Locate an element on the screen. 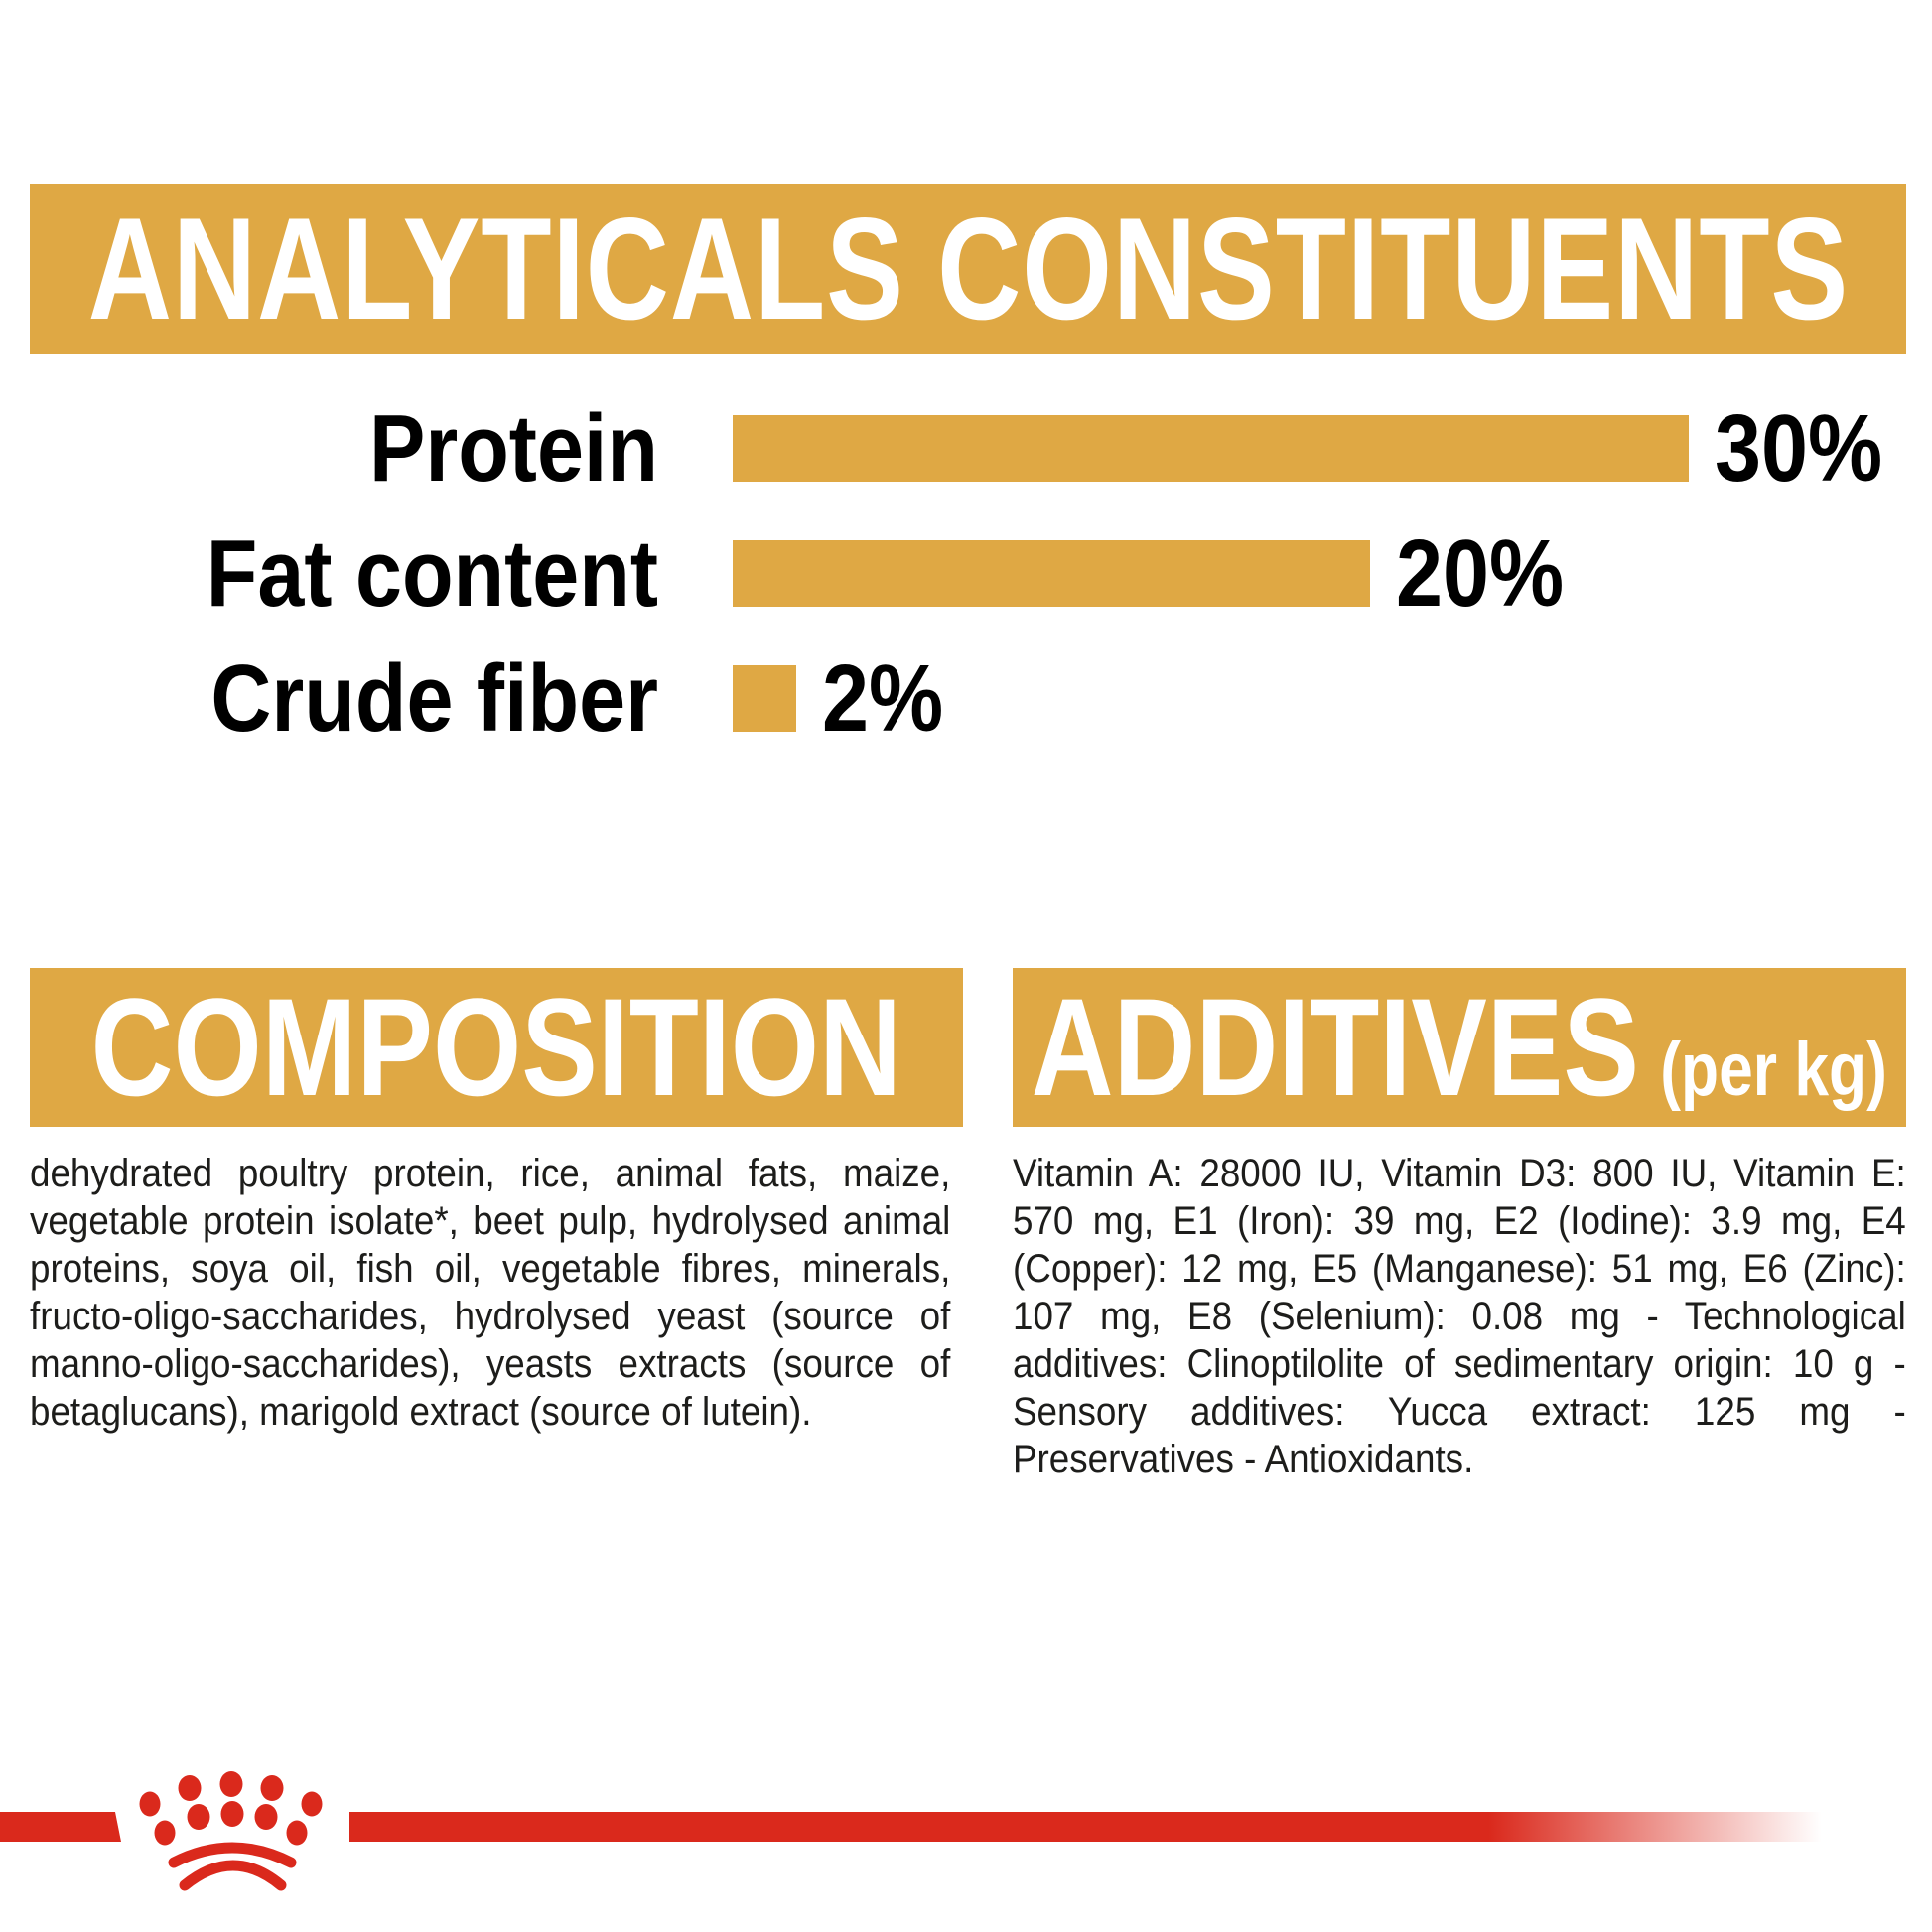 Image resolution: width=1932 pixels, height=1932 pixels. additives-banner: ADDITIVES (per kg) is located at coordinates (1459, 1047).